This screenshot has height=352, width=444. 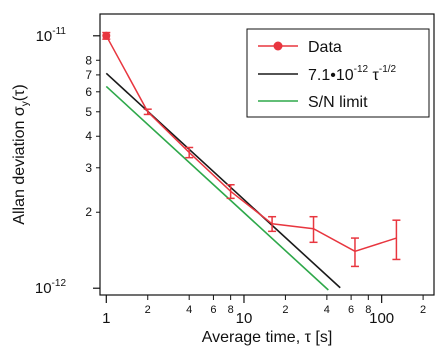 What do you see at coordinates (21, 154) in the screenshot?
I see `y-axis-title: Allan deviation σy(τ)` at bounding box center [21, 154].